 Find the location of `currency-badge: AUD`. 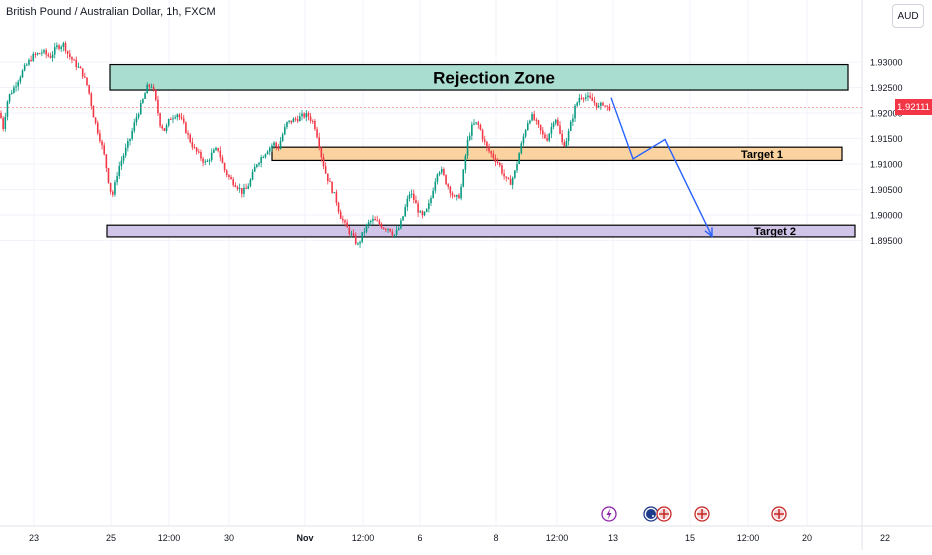

currency-badge: AUD is located at coordinates (908, 16).